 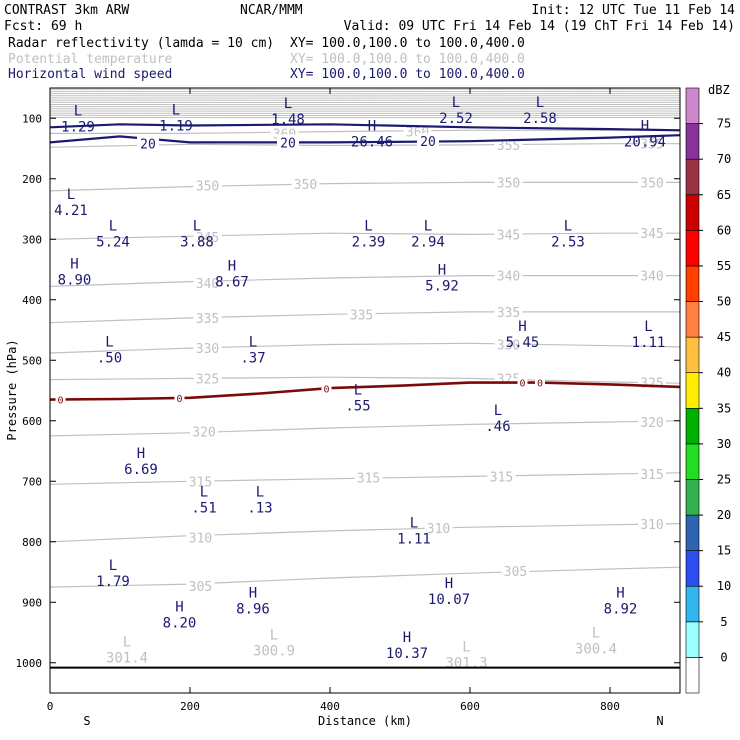 What do you see at coordinates (508, 313) in the screenshot?
I see `theta-label-335: 335` at bounding box center [508, 313].